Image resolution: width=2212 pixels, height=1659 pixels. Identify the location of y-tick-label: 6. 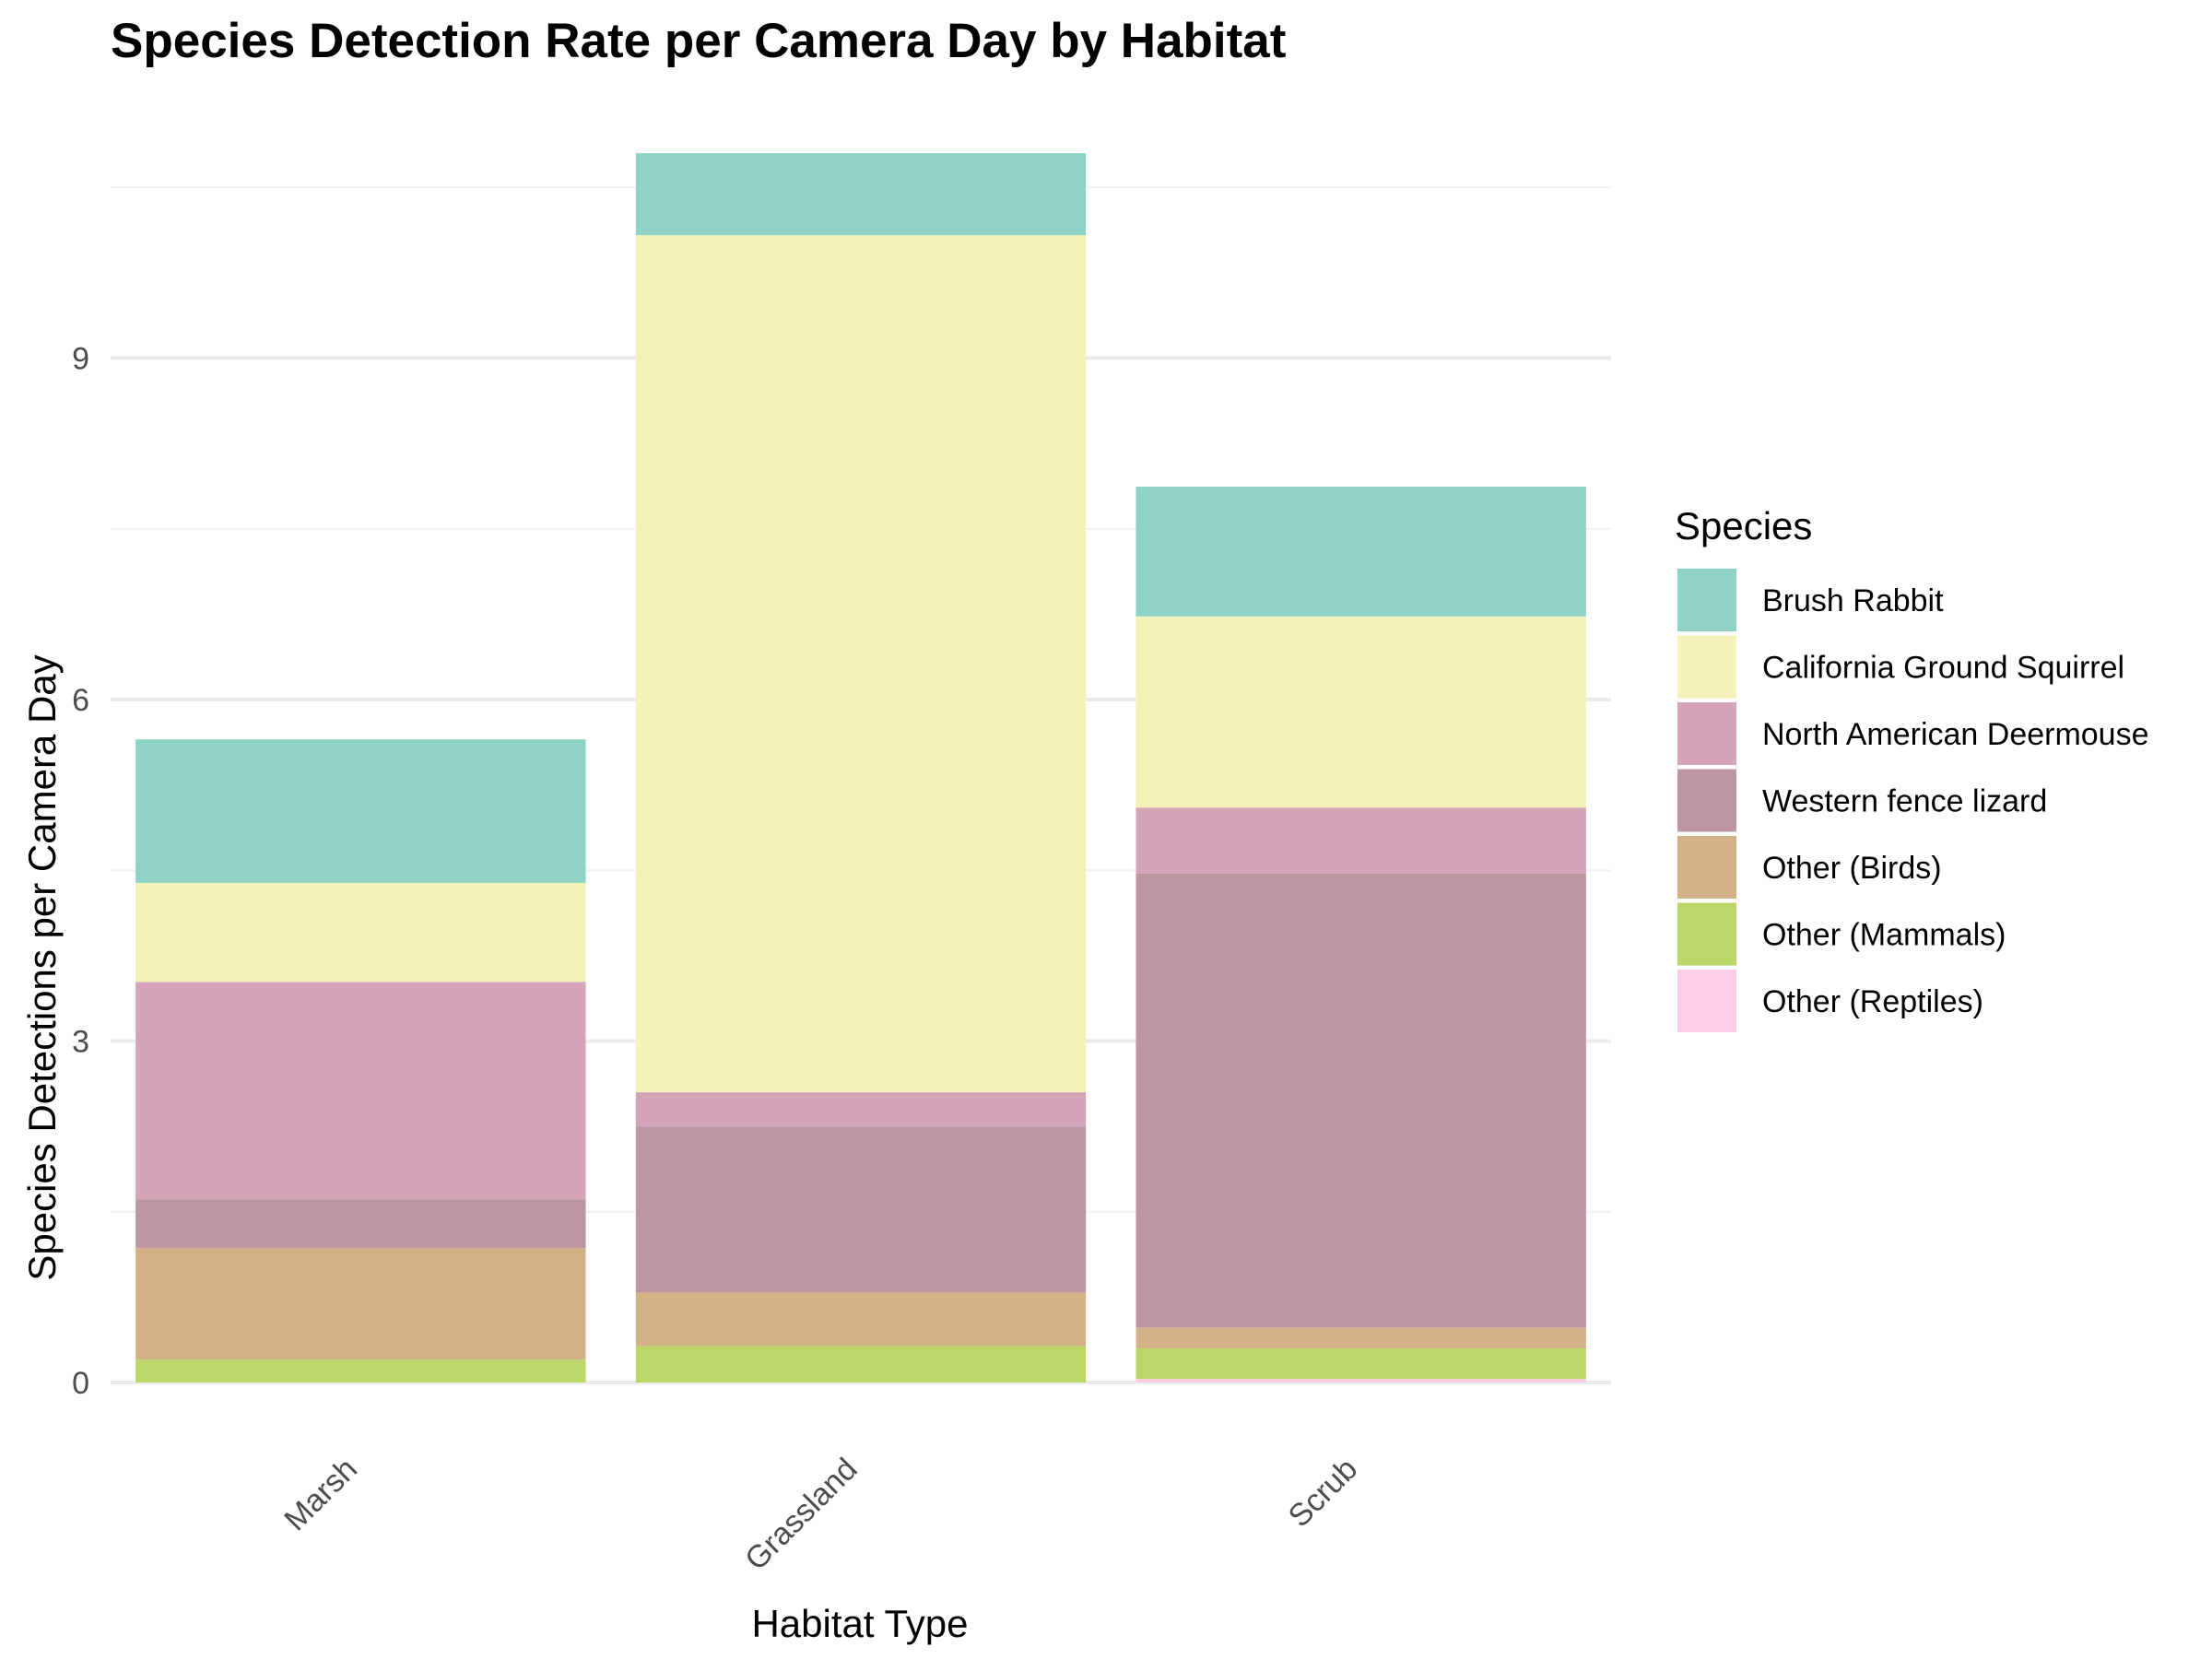
(80, 700).